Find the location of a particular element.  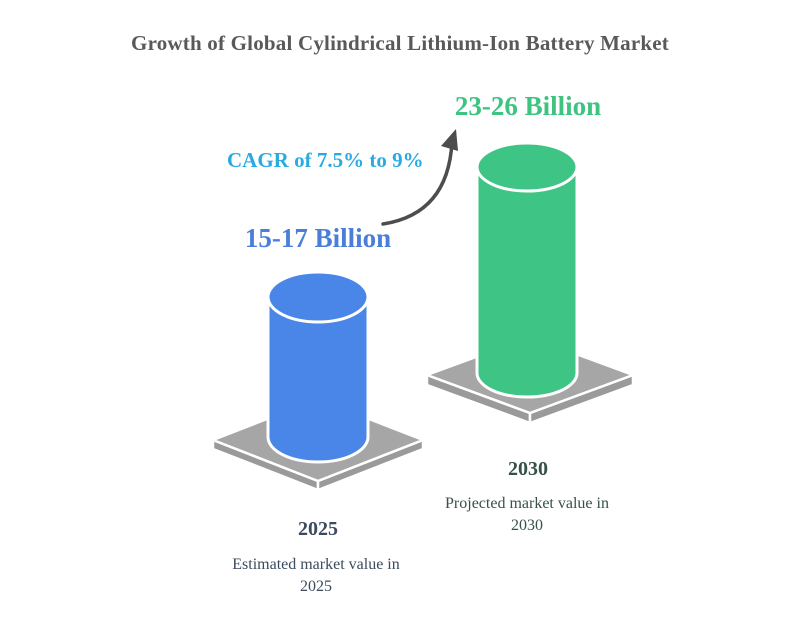

caption-2025-line1: Estimated market value in is located at coordinates (316, 564).